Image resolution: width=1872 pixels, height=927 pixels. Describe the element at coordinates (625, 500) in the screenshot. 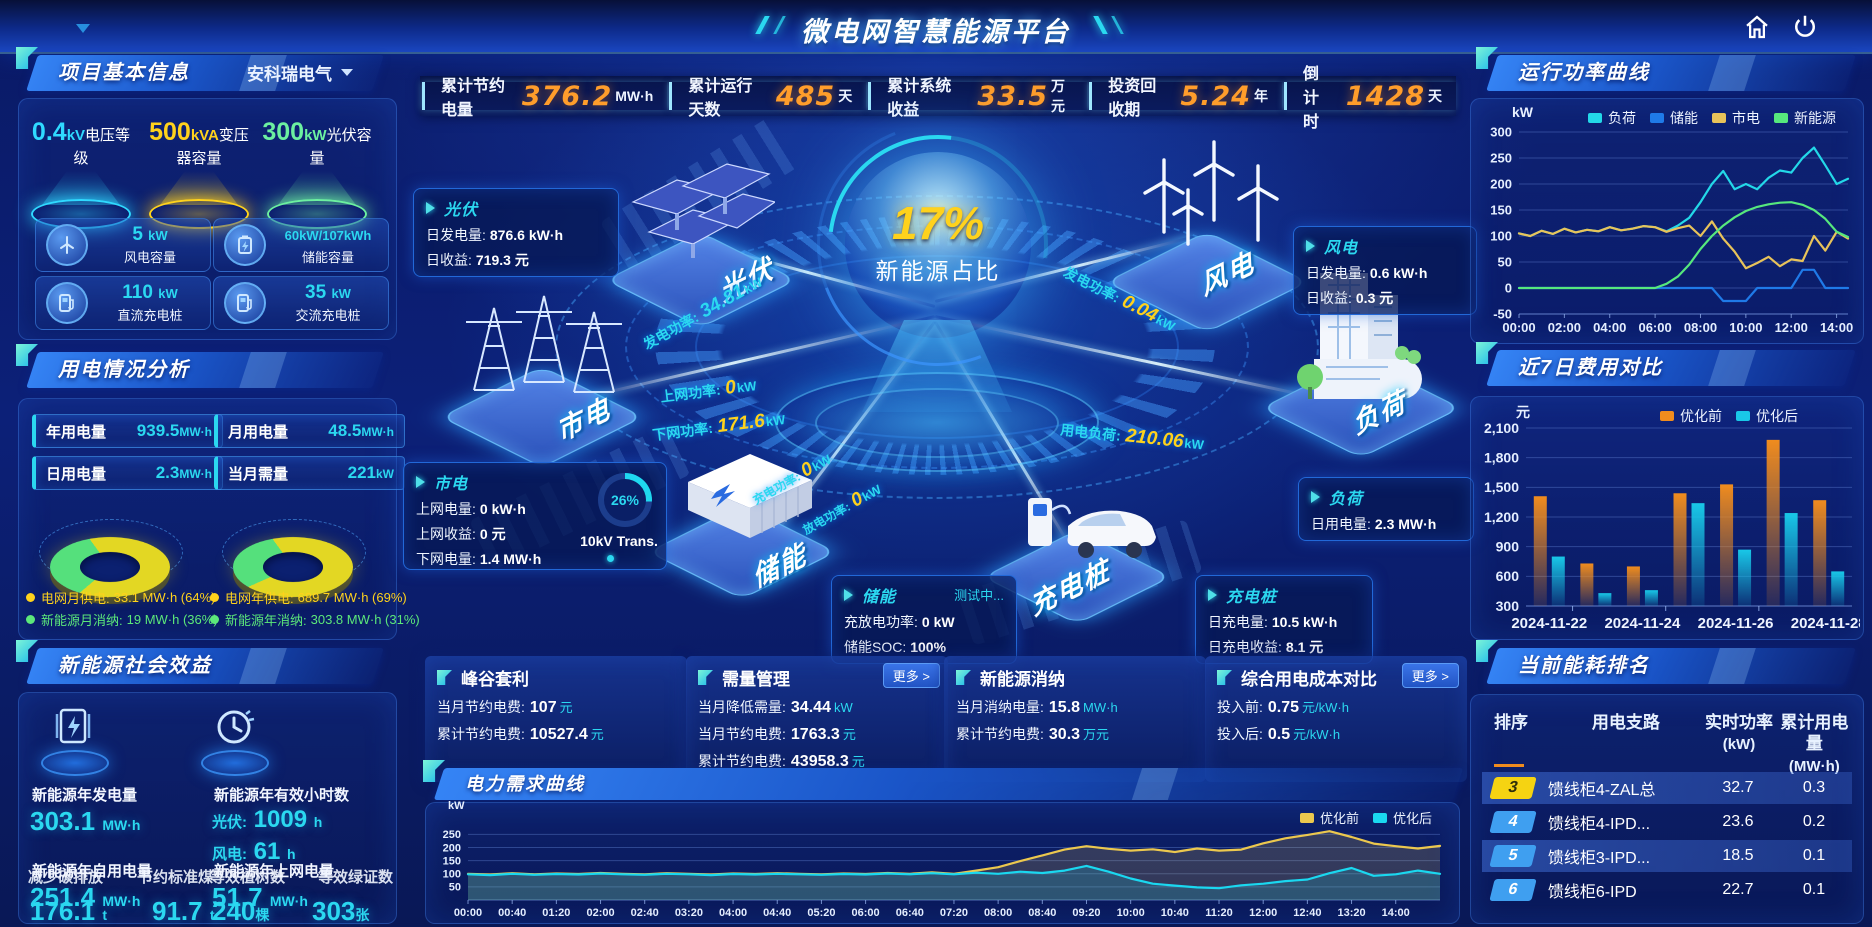

I see `transformer-load-gauge: 26%` at that location.